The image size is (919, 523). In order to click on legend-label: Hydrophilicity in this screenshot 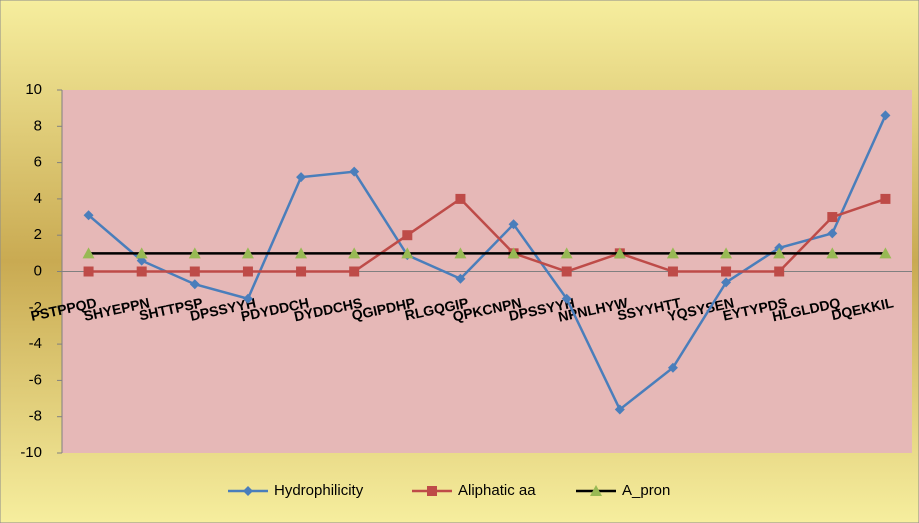, I will do `click(319, 490)`.